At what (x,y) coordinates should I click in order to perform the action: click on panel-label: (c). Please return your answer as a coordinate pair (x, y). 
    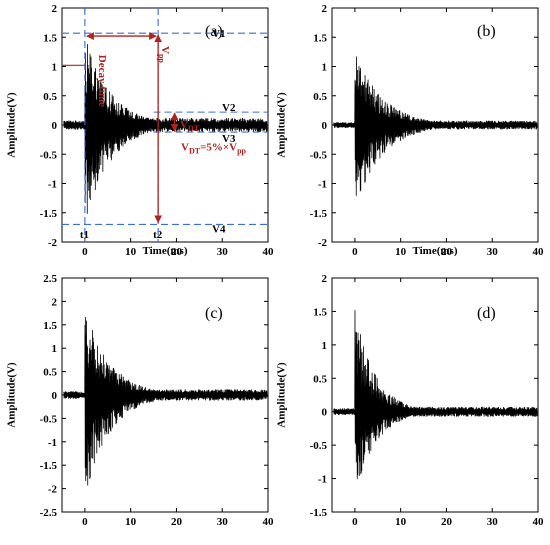
    Looking at the image, I should click on (214, 313).